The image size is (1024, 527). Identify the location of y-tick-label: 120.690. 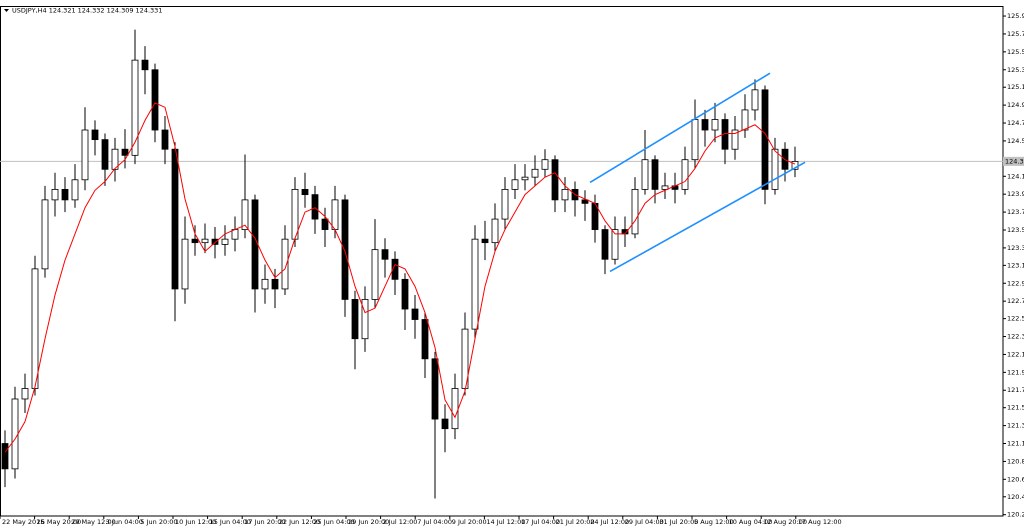
(1015, 479).